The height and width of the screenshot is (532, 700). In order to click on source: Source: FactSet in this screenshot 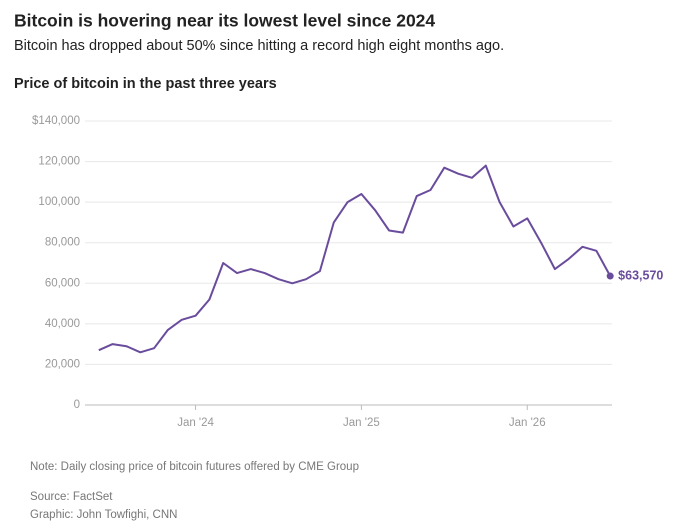, I will do `click(71, 497)`.